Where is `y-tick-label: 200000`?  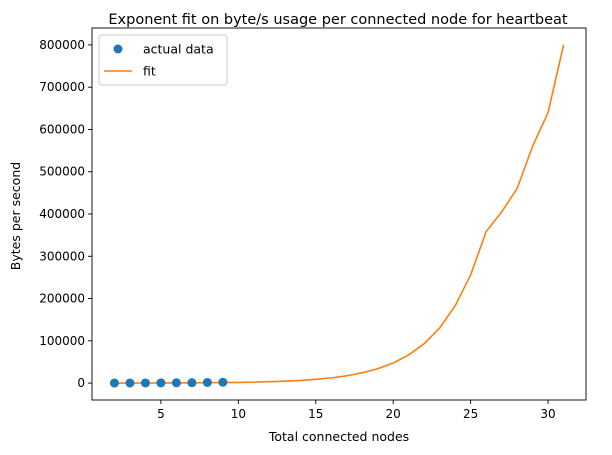 y-tick-label: 200000 is located at coordinates (62, 299).